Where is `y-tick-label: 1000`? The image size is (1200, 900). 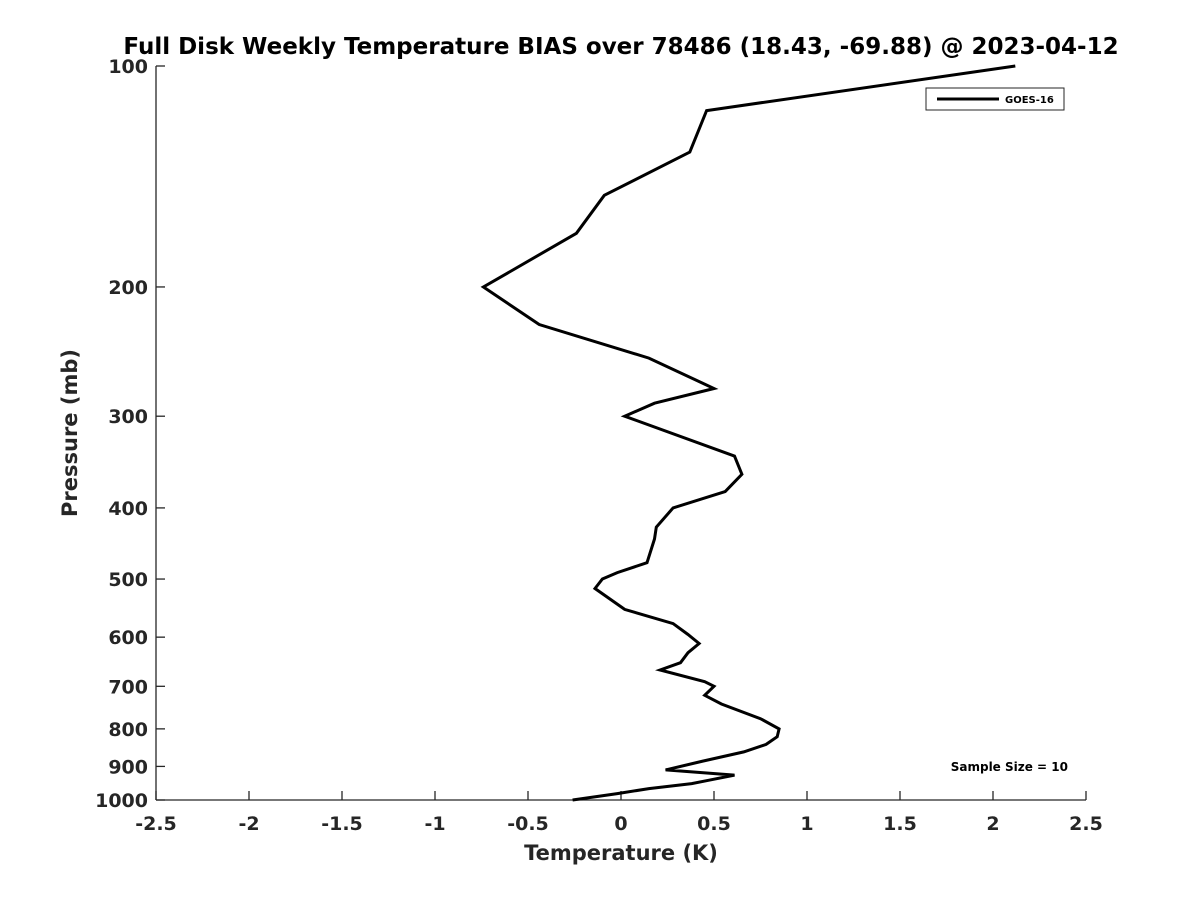 y-tick-label: 1000 is located at coordinates (121, 801).